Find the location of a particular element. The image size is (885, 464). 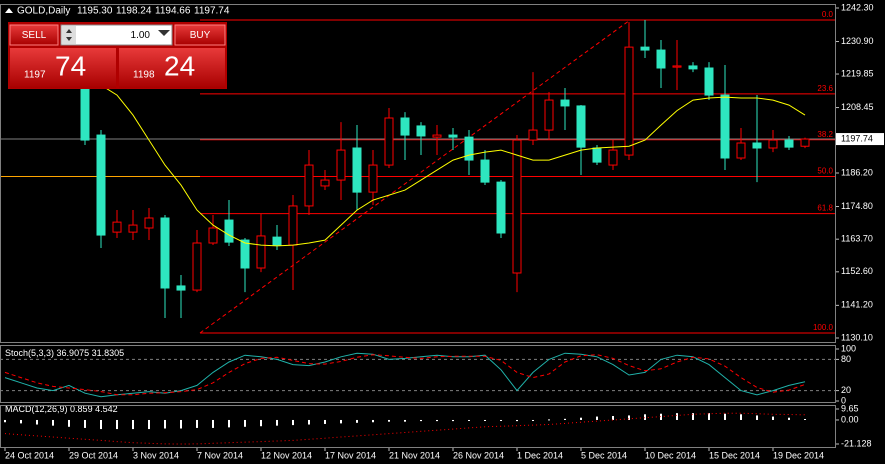

y-tick-label: 1208.45 is located at coordinates (857, 107).